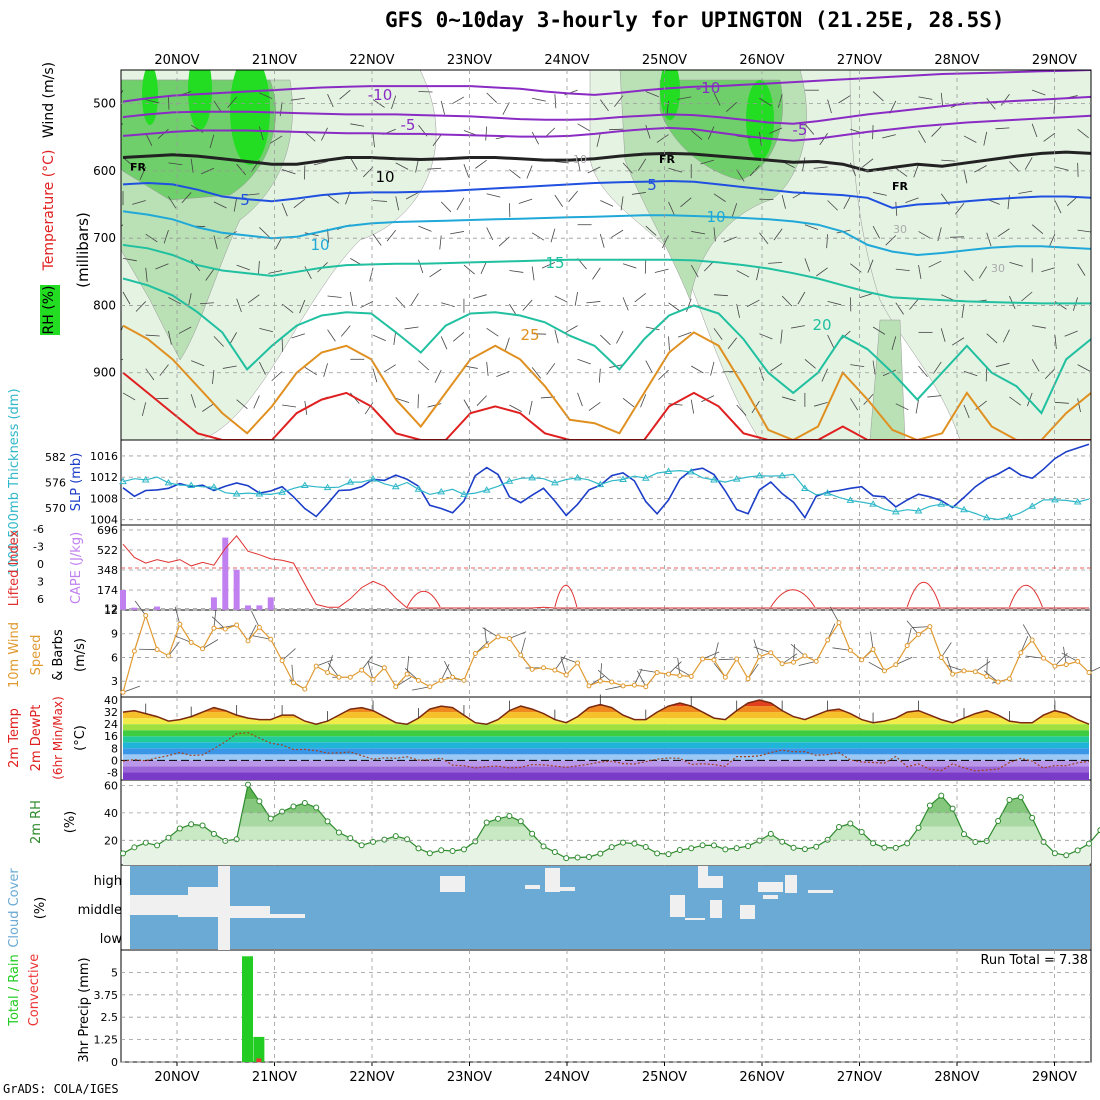 The height and width of the screenshot is (1100, 1100). What do you see at coordinates (800, 130) in the screenshot?
I see `contour-label-9: -5` at bounding box center [800, 130].